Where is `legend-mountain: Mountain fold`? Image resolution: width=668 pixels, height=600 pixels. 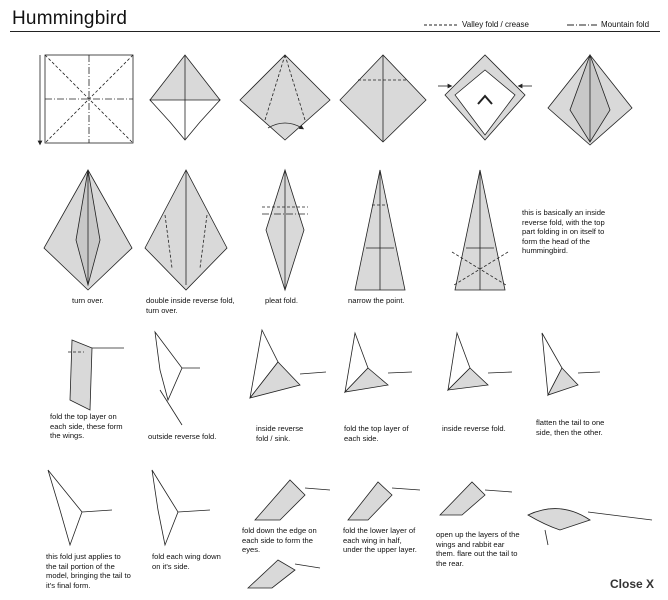 legend-mountain: Mountain fold is located at coordinates (608, 24).